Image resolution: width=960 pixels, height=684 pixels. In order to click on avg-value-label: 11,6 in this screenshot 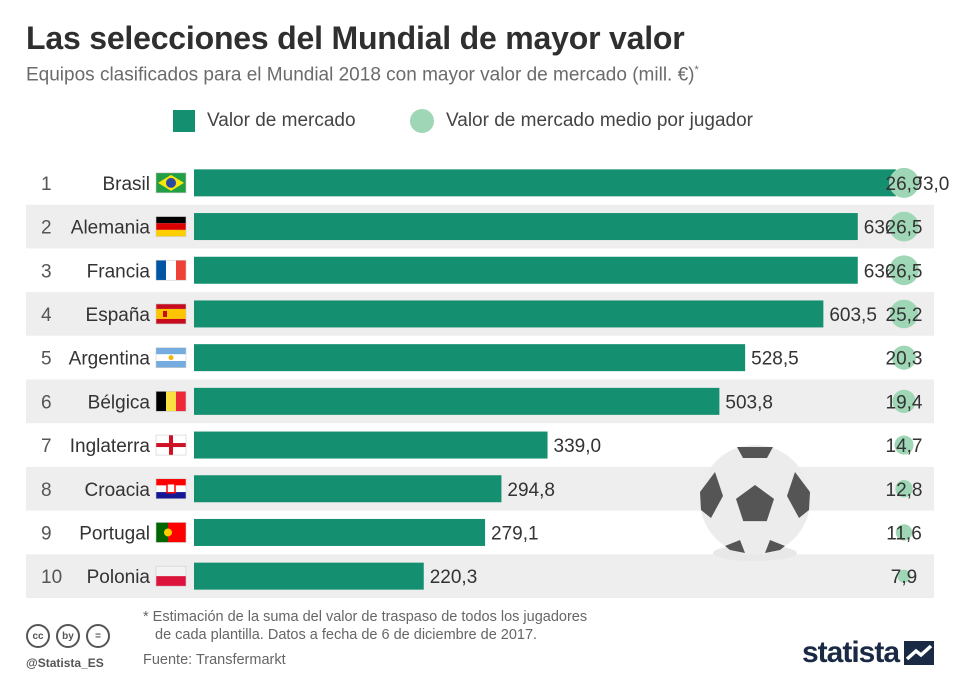, I will do `click(904, 533)`.